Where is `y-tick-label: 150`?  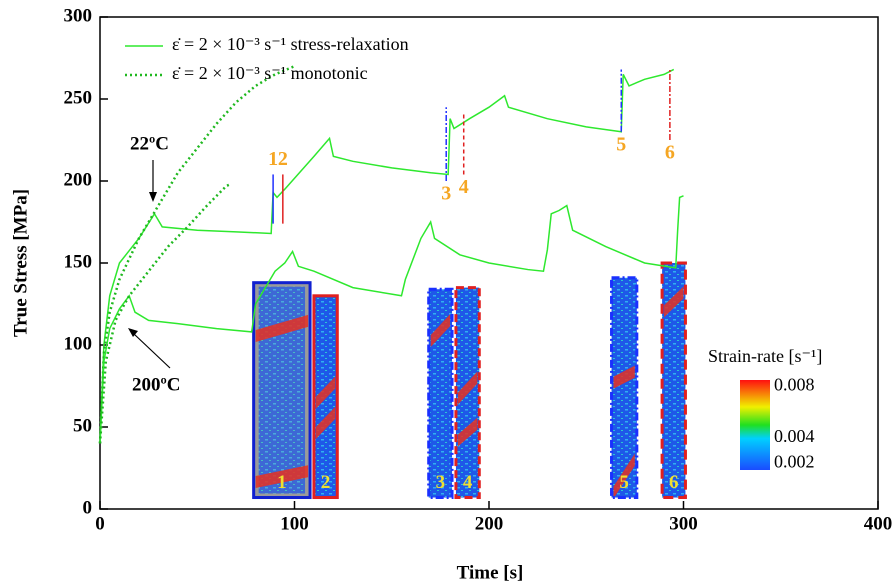 y-tick-label: 150 is located at coordinates (78, 261).